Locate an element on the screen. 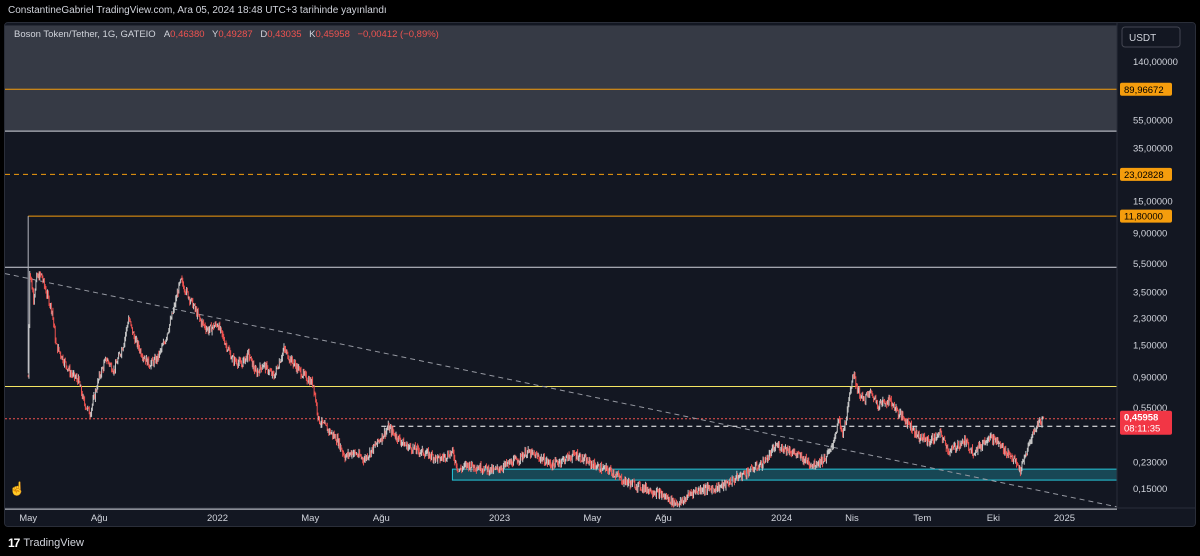  tradingview-logo: 17 TradingView is located at coordinates (46, 543).